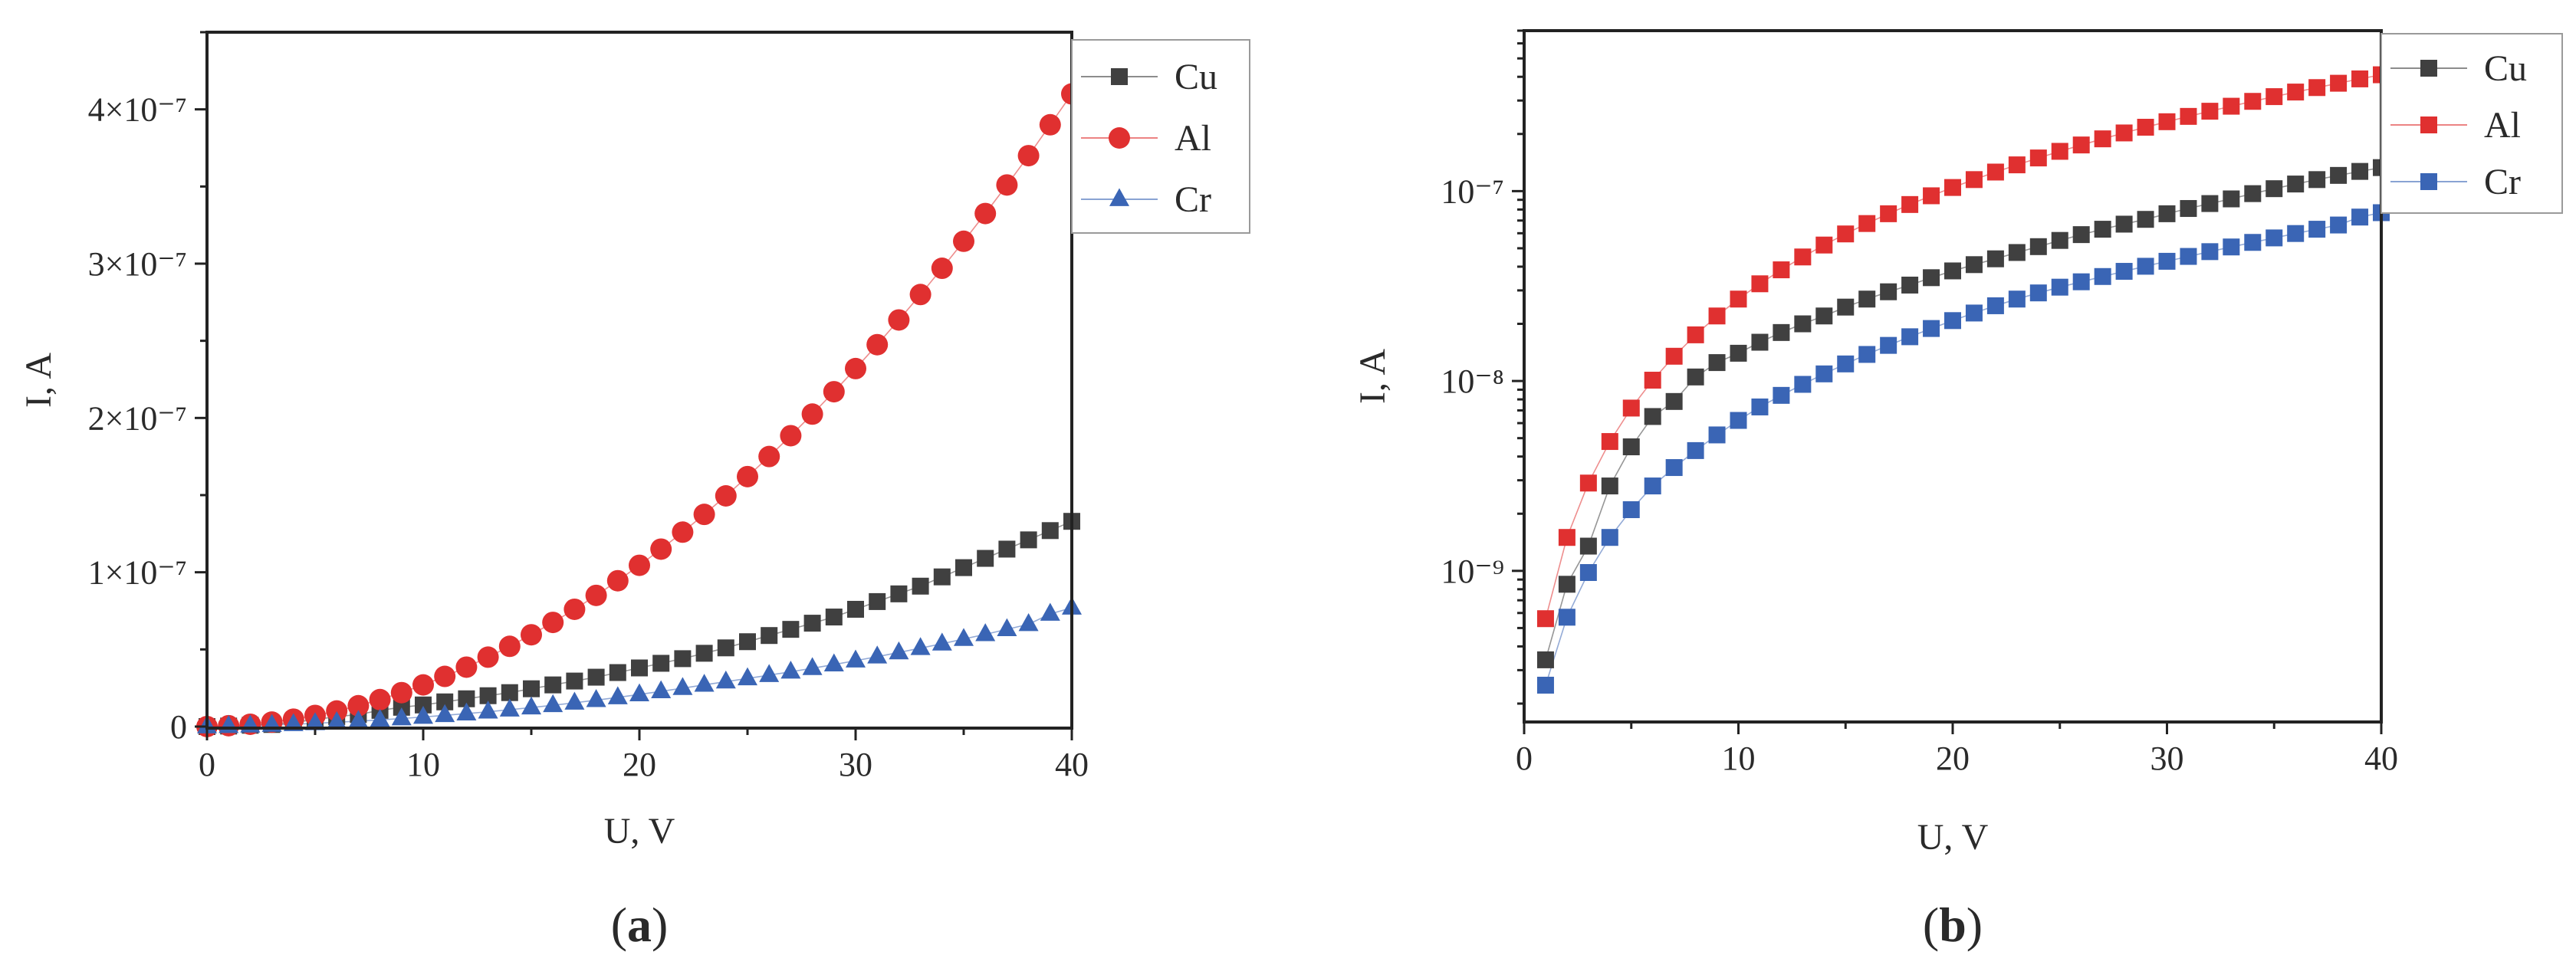  Describe the element at coordinates (1953, 837) in the screenshot. I see `x-axis-title: U, V` at that location.